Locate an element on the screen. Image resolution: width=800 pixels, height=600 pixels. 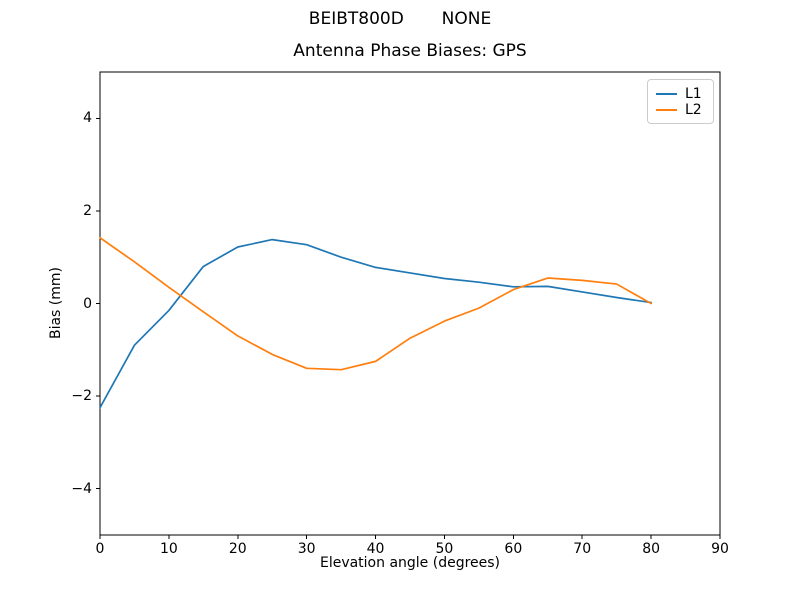
x-axis-label: Elevation angle (degrees) is located at coordinates (410, 563).